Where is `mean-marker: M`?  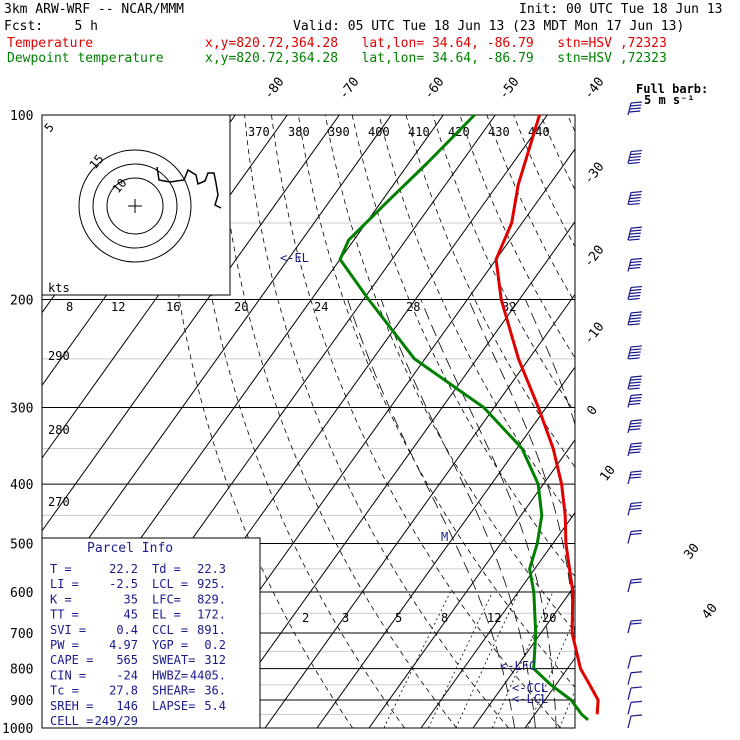 mean-marker: M is located at coordinates (444, 537).